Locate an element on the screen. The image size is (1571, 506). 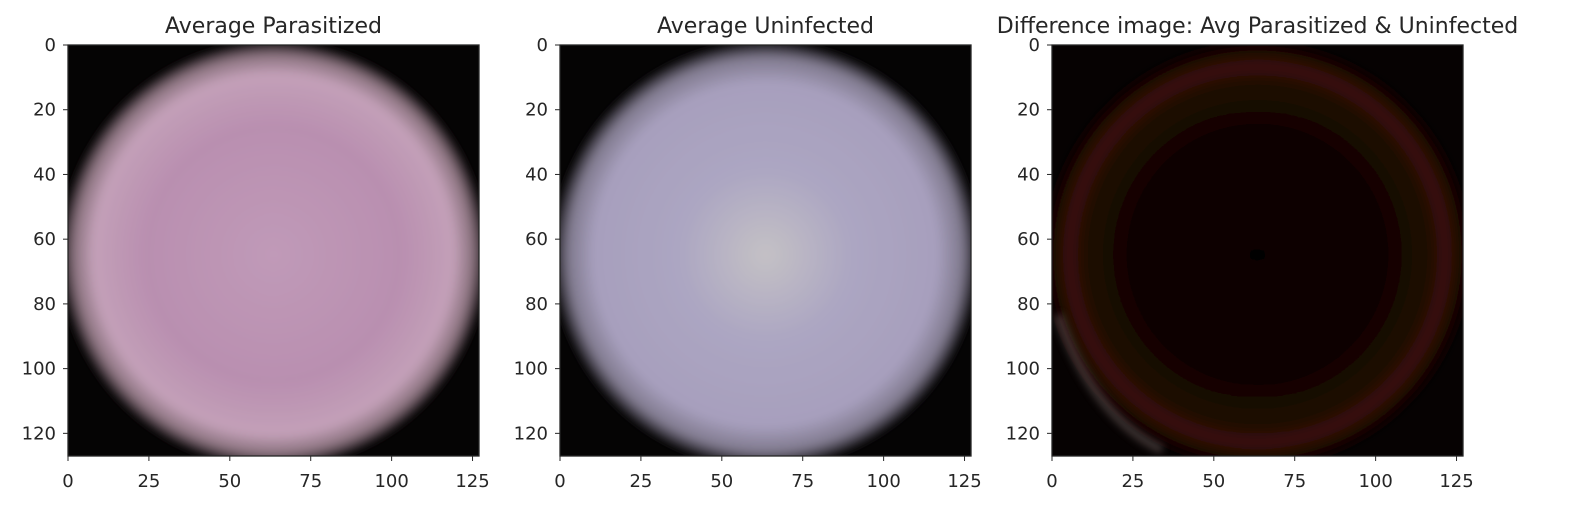
edge-speckle is located at coordinates (1109, 384).